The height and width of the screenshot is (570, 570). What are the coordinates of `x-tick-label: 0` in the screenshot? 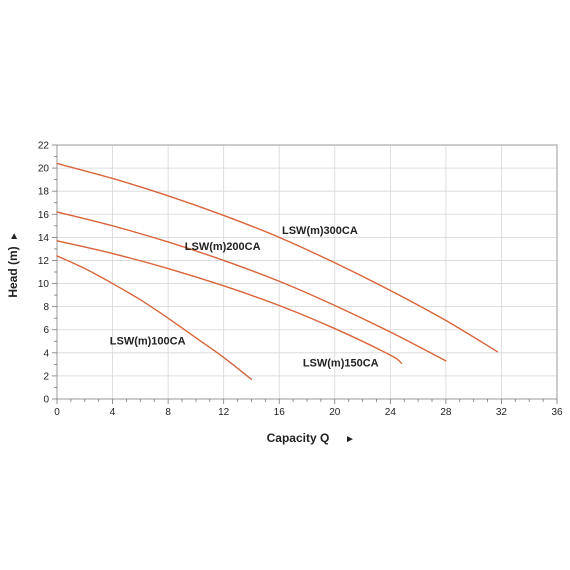 It's located at (57, 412).